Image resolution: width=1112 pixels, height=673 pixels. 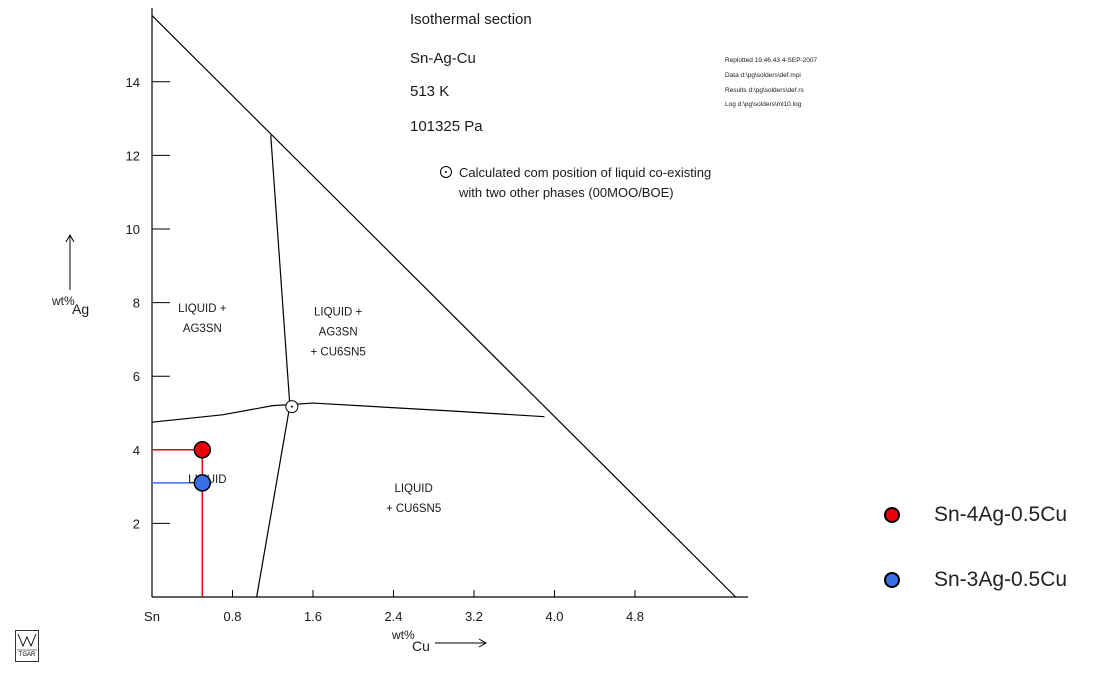 What do you see at coordinates (63, 301) in the screenshot?
I see `y-axis-label: wt%` at bounding box center [63, 301].